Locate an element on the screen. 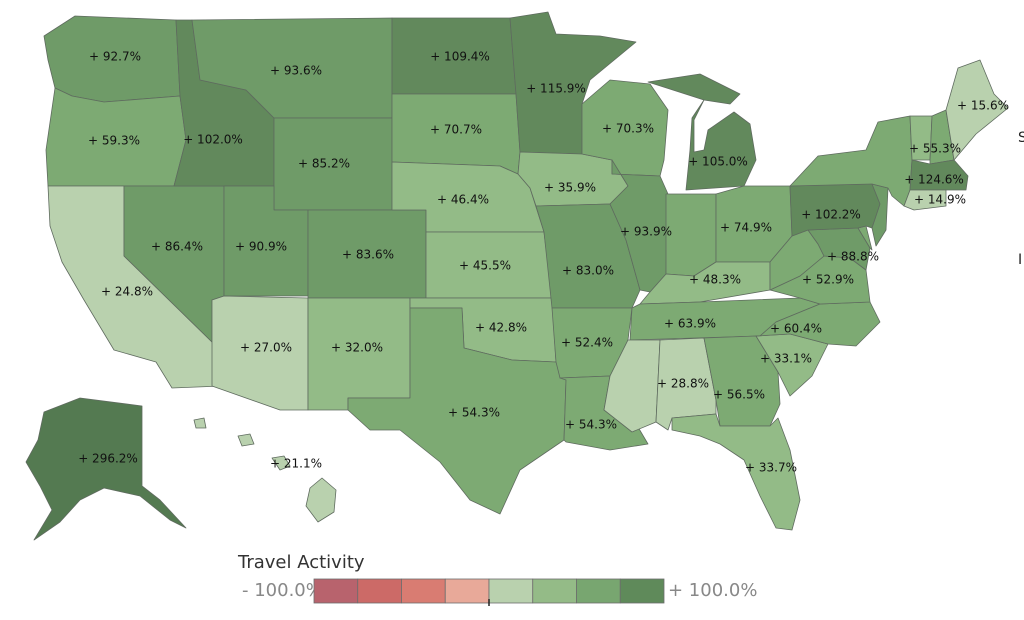  value-label-wy: + 85.2% is located at coordinates (324, 164).